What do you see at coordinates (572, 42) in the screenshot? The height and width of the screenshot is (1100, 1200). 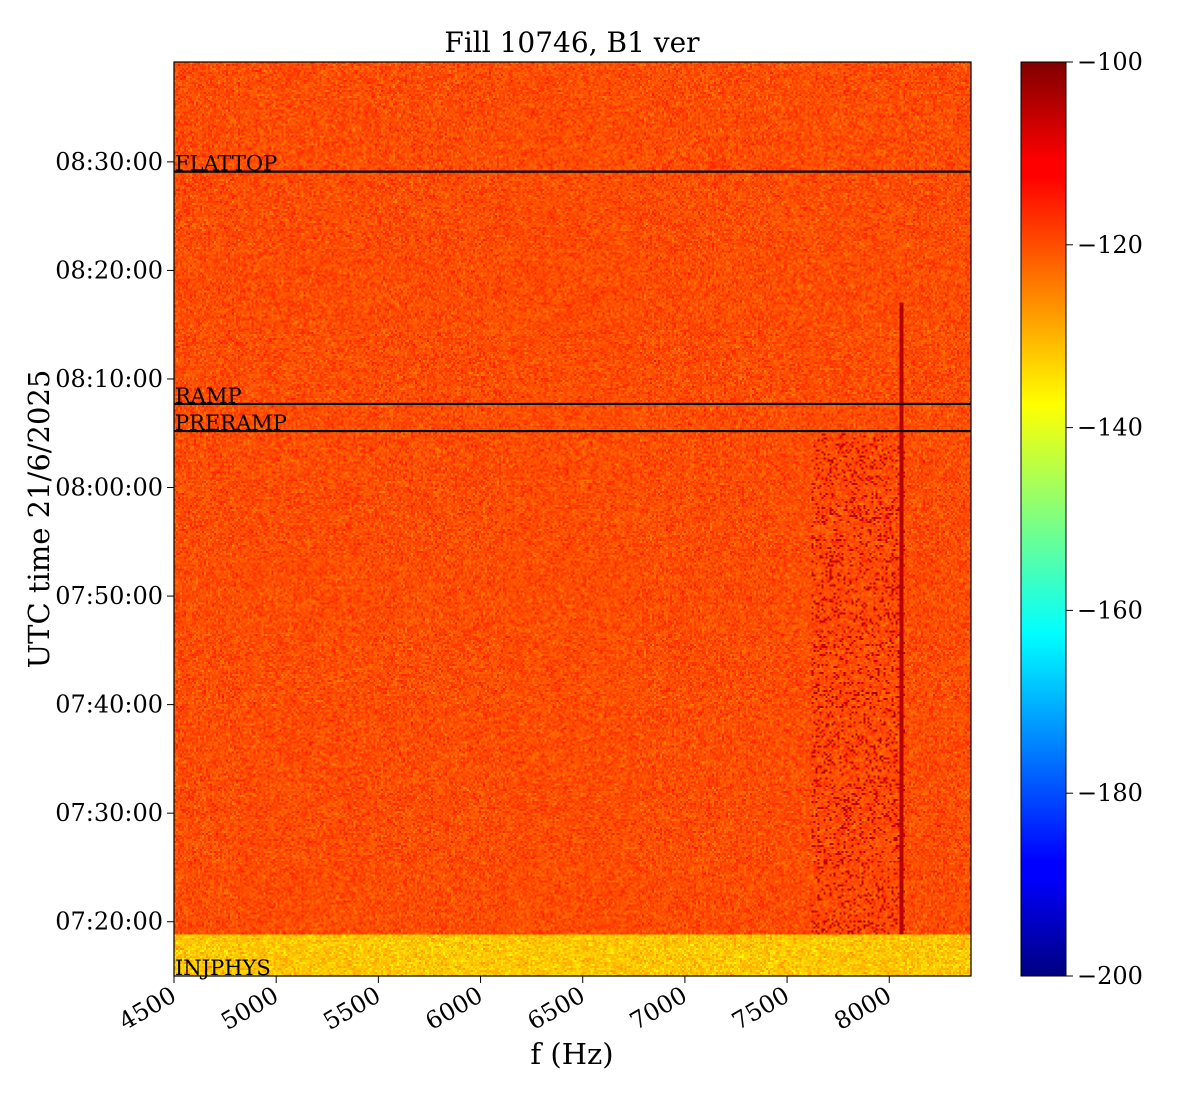 I see `chart-title: Fill 10746, B1 ver` at bounding box center [572, 42].